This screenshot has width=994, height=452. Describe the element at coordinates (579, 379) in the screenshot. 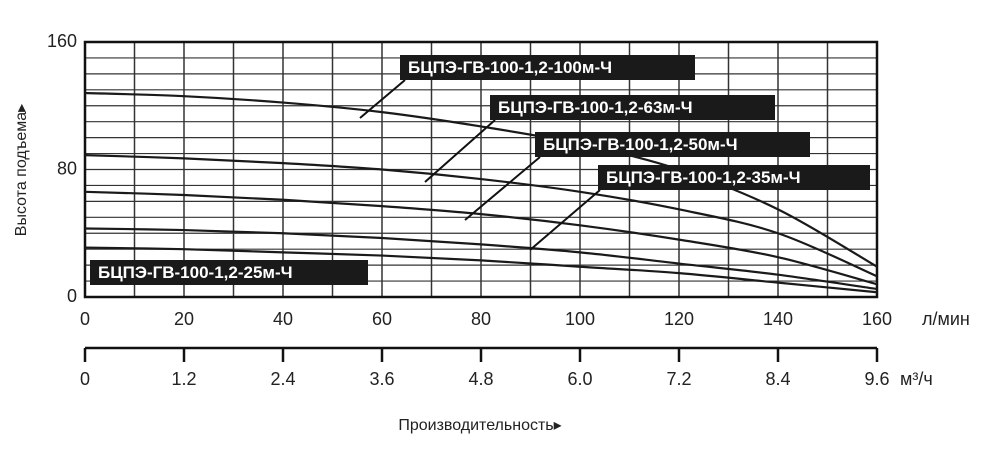

I see `x2-tick-label: 6.0` at that location.